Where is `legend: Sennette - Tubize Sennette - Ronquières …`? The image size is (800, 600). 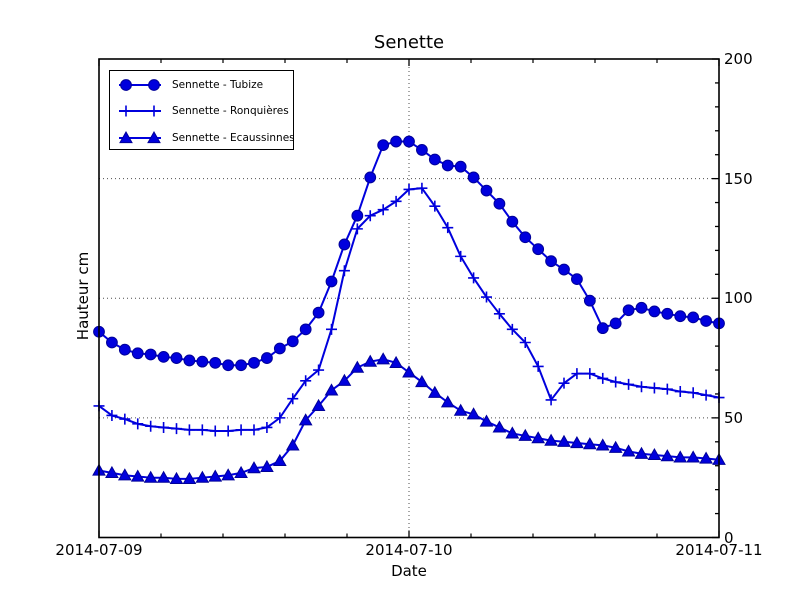 legend: Sennette - Tubize Sennette - Ronquières … is located at coordinates (202, 110).